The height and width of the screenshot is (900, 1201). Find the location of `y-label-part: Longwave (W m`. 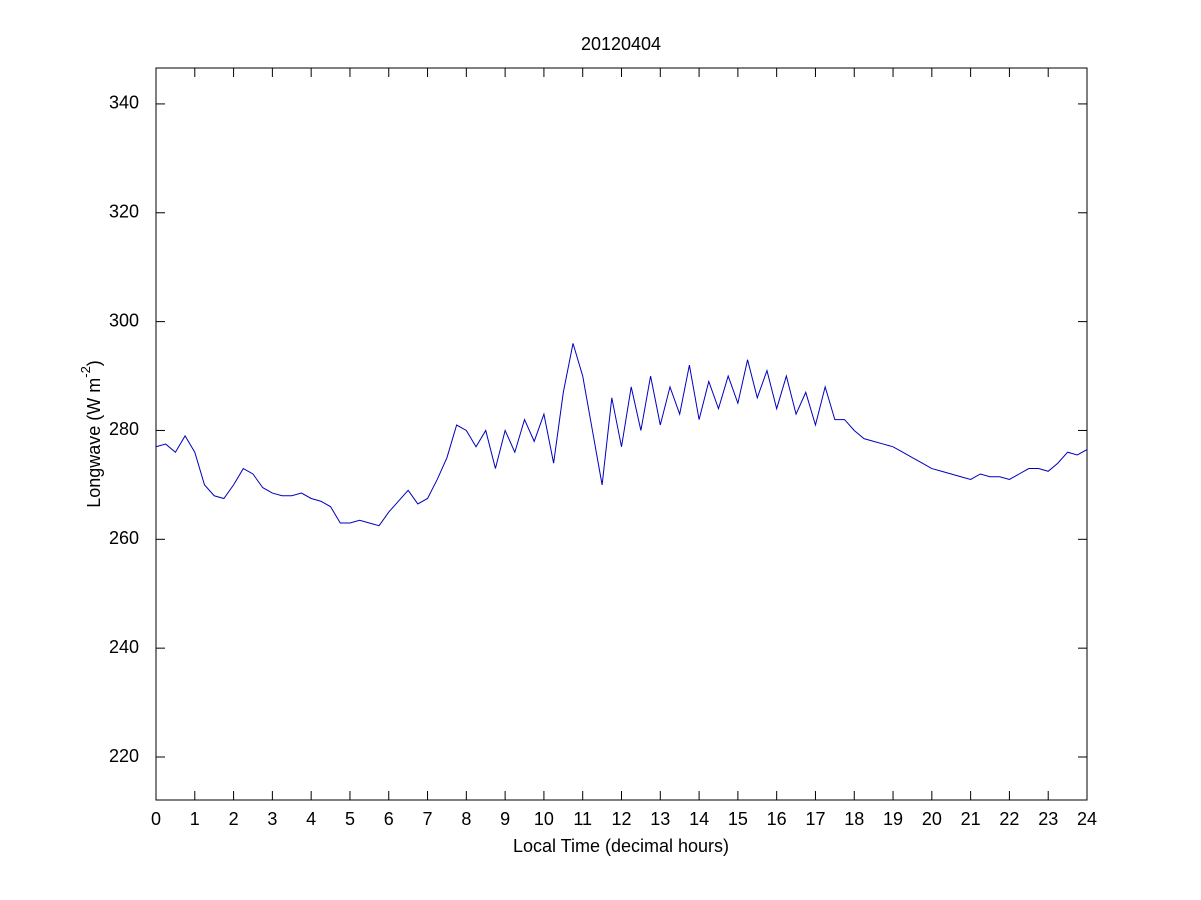

y-label-part: Longwave (W m is located at coordinates (94, 443).